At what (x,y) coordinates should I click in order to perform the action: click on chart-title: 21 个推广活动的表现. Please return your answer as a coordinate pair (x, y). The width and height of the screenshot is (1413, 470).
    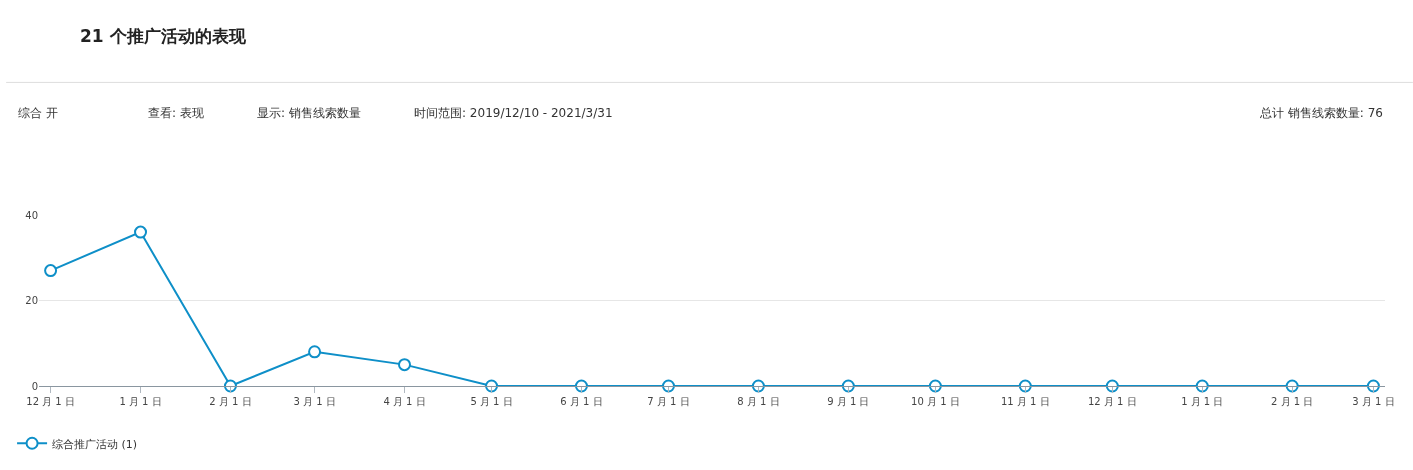
    Looking at the image, I should click on (163, 35).